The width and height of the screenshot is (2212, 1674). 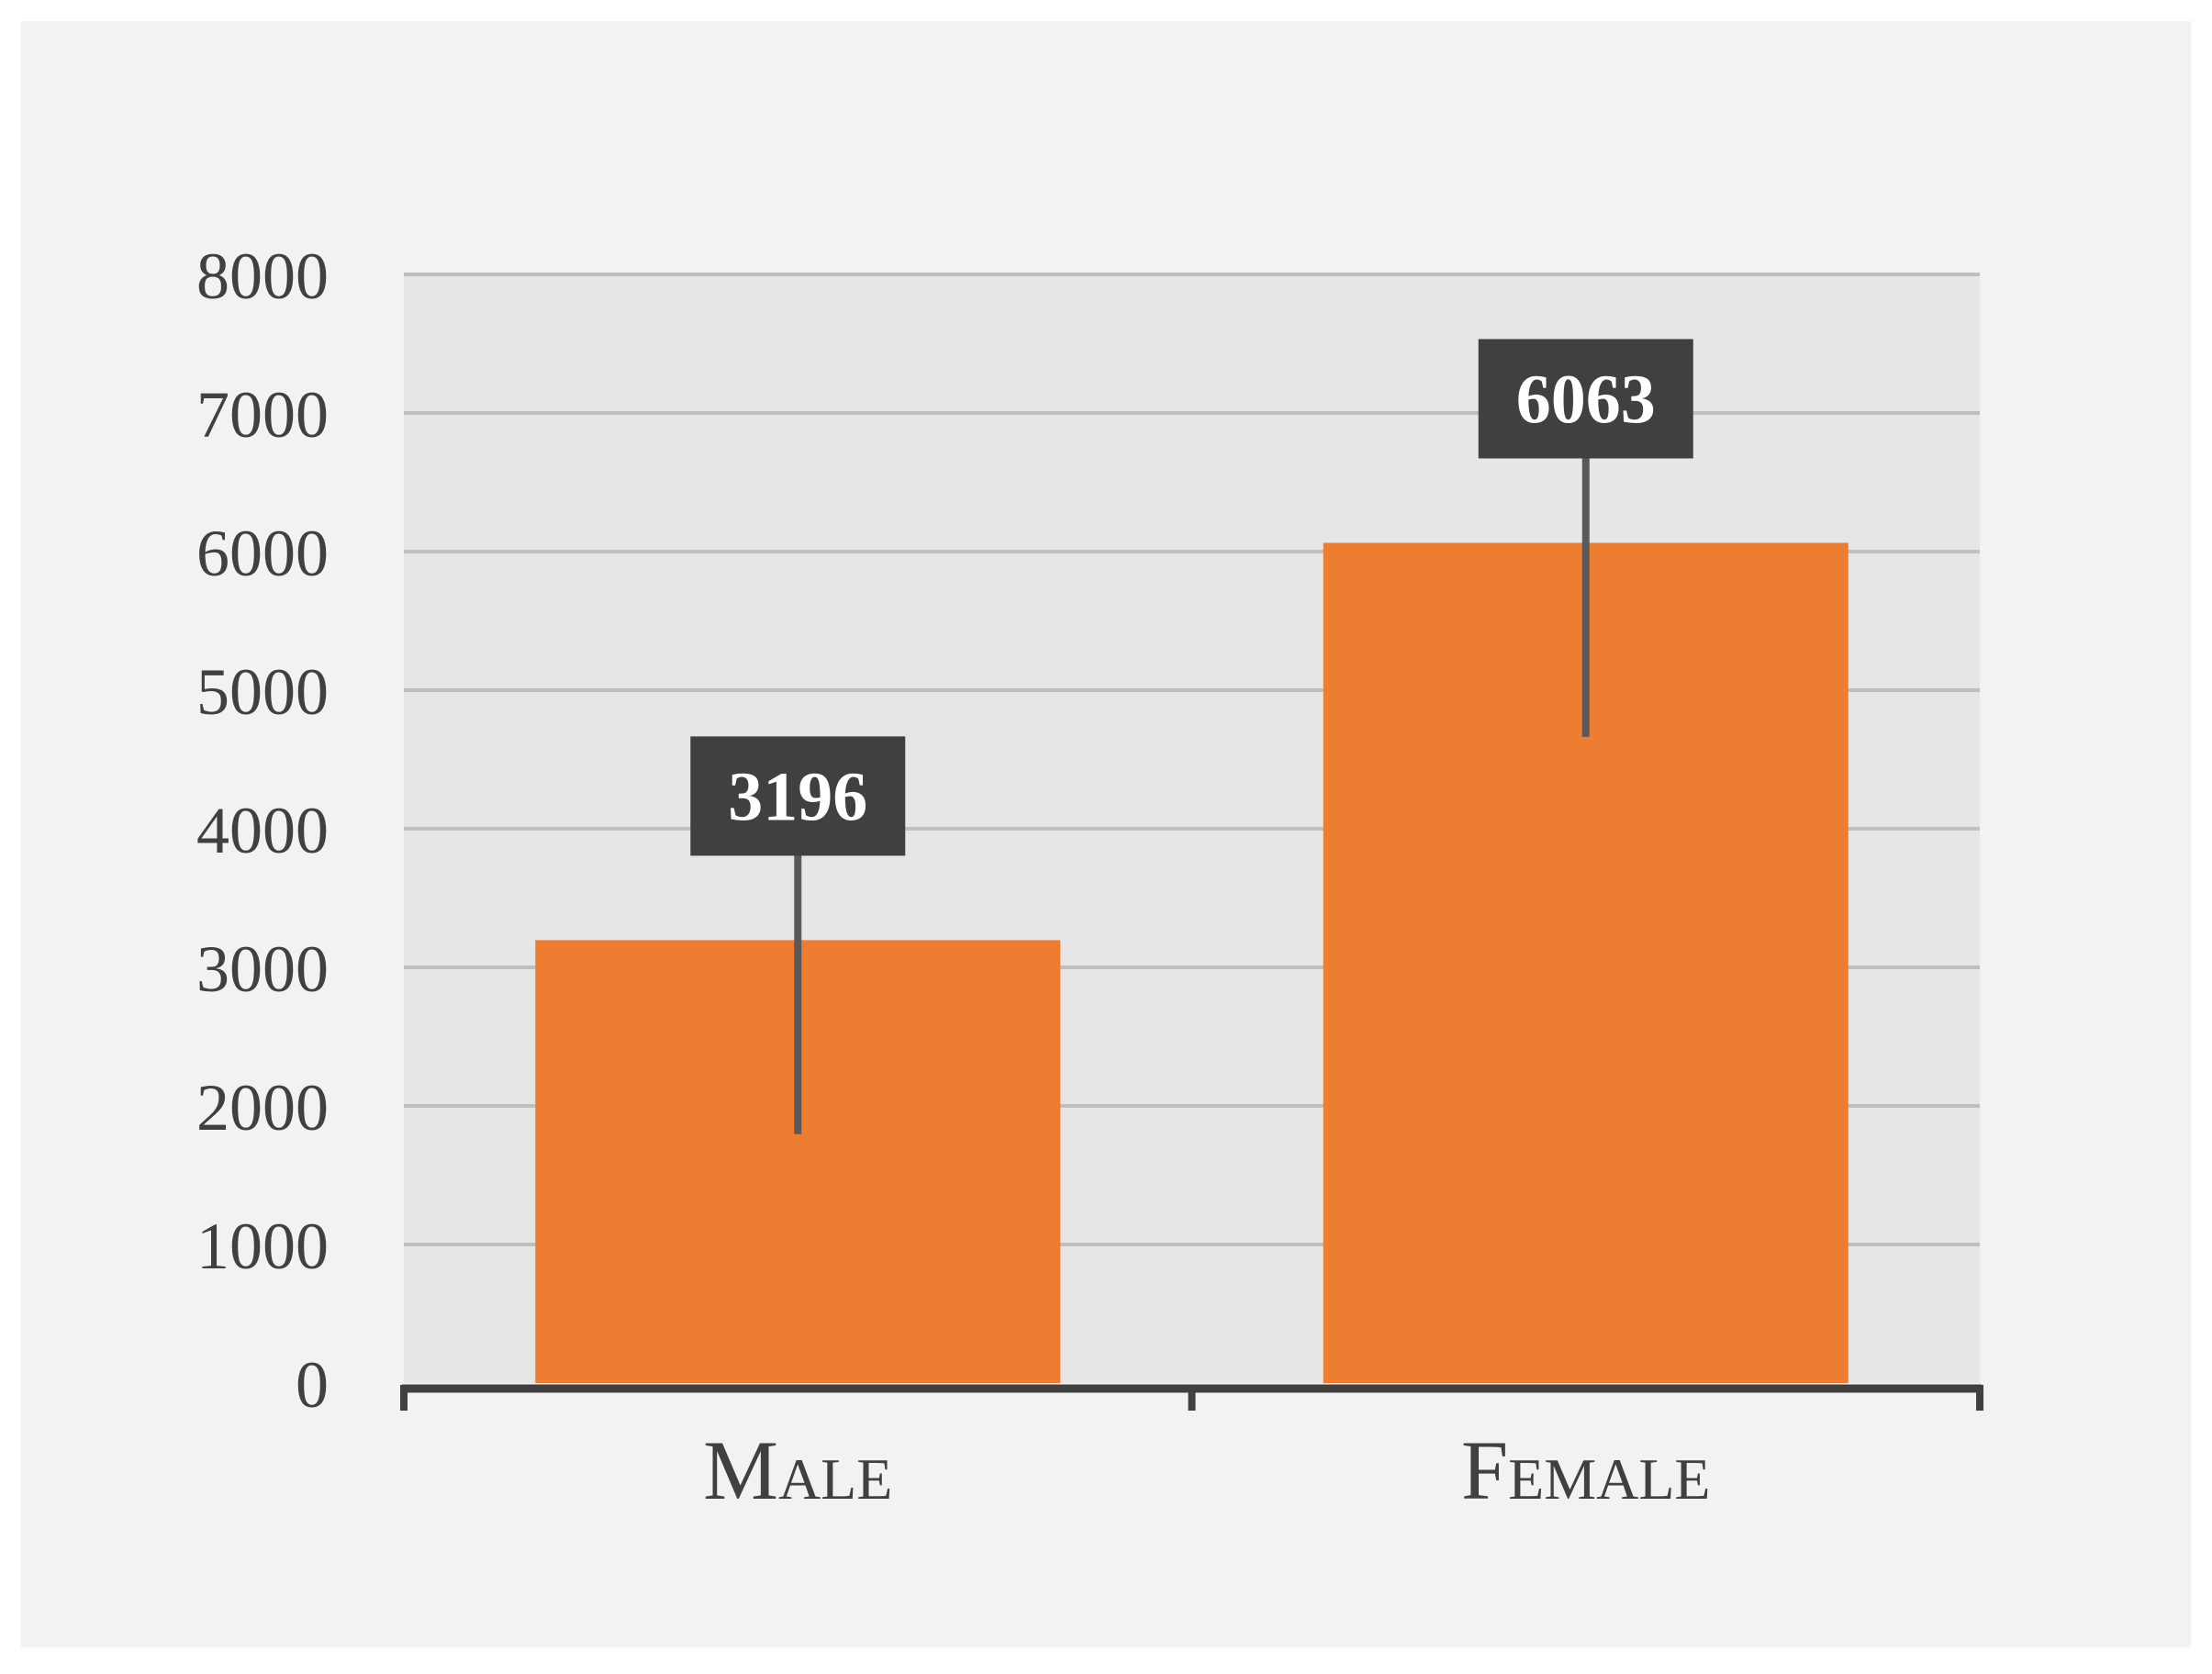 I want to click on data-label-text: 6063, so click(x=1586, y=400).